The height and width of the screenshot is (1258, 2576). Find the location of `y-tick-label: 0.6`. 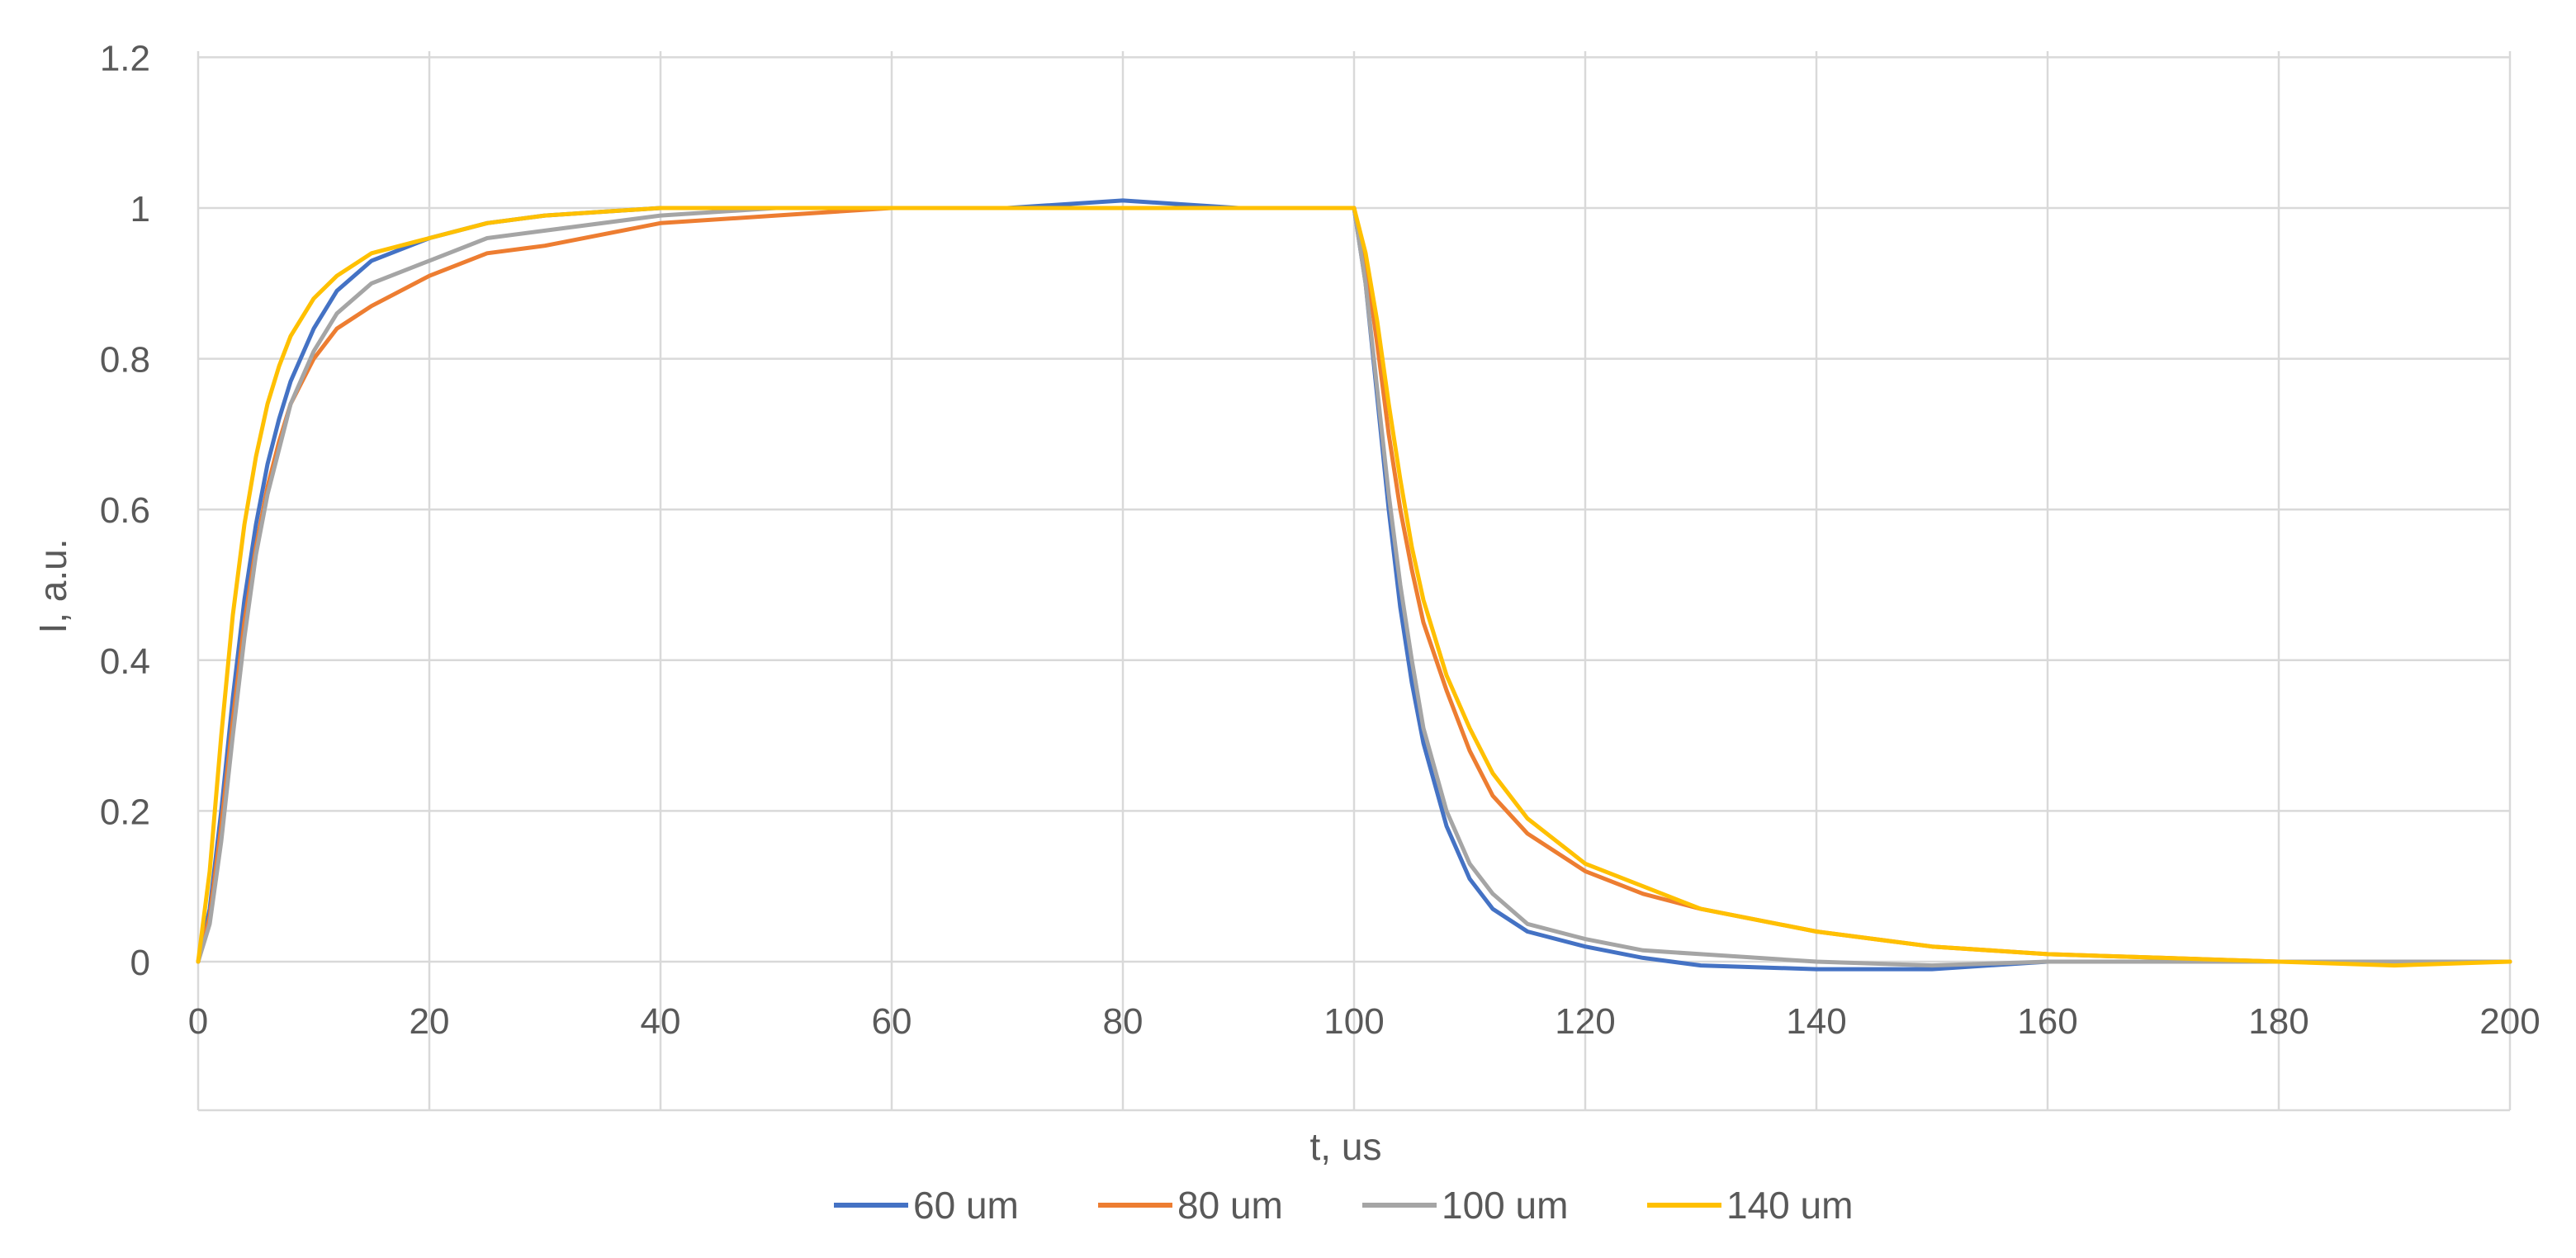

y-tick-label: 0.6 is located at coordinates (125, 510).